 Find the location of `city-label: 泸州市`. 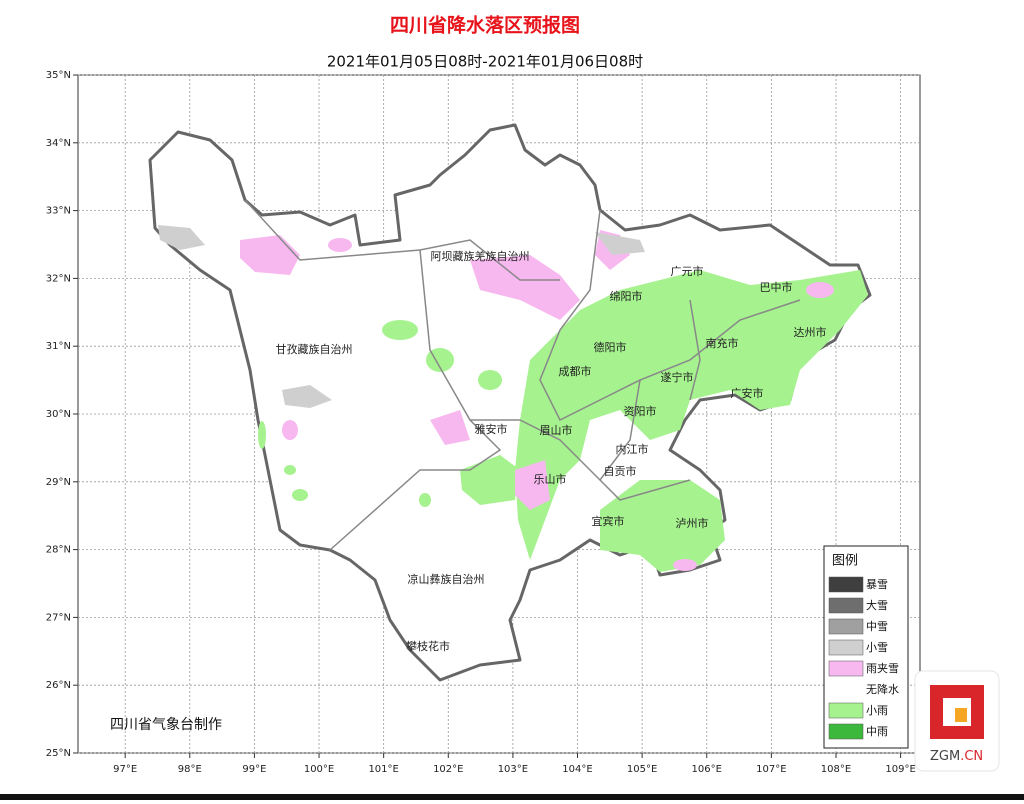

city-label: 泸州市 is located at coordinates (692, 523).